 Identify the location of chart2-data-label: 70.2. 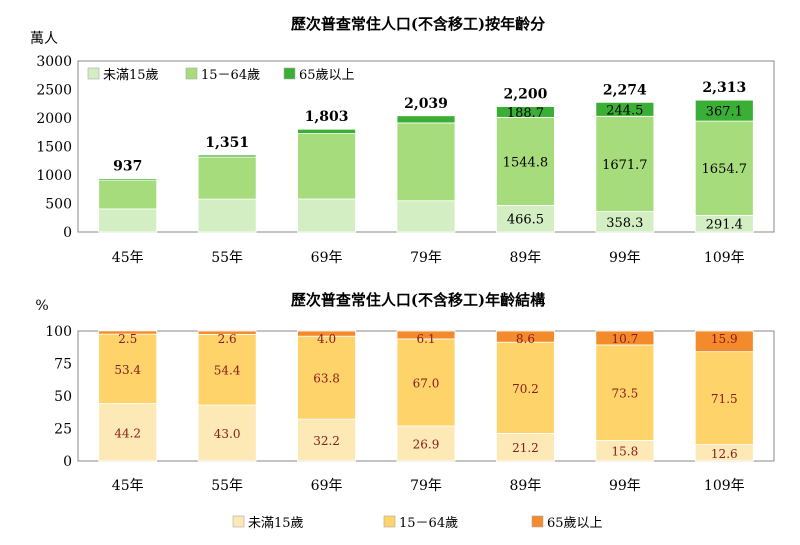
(525, 389).